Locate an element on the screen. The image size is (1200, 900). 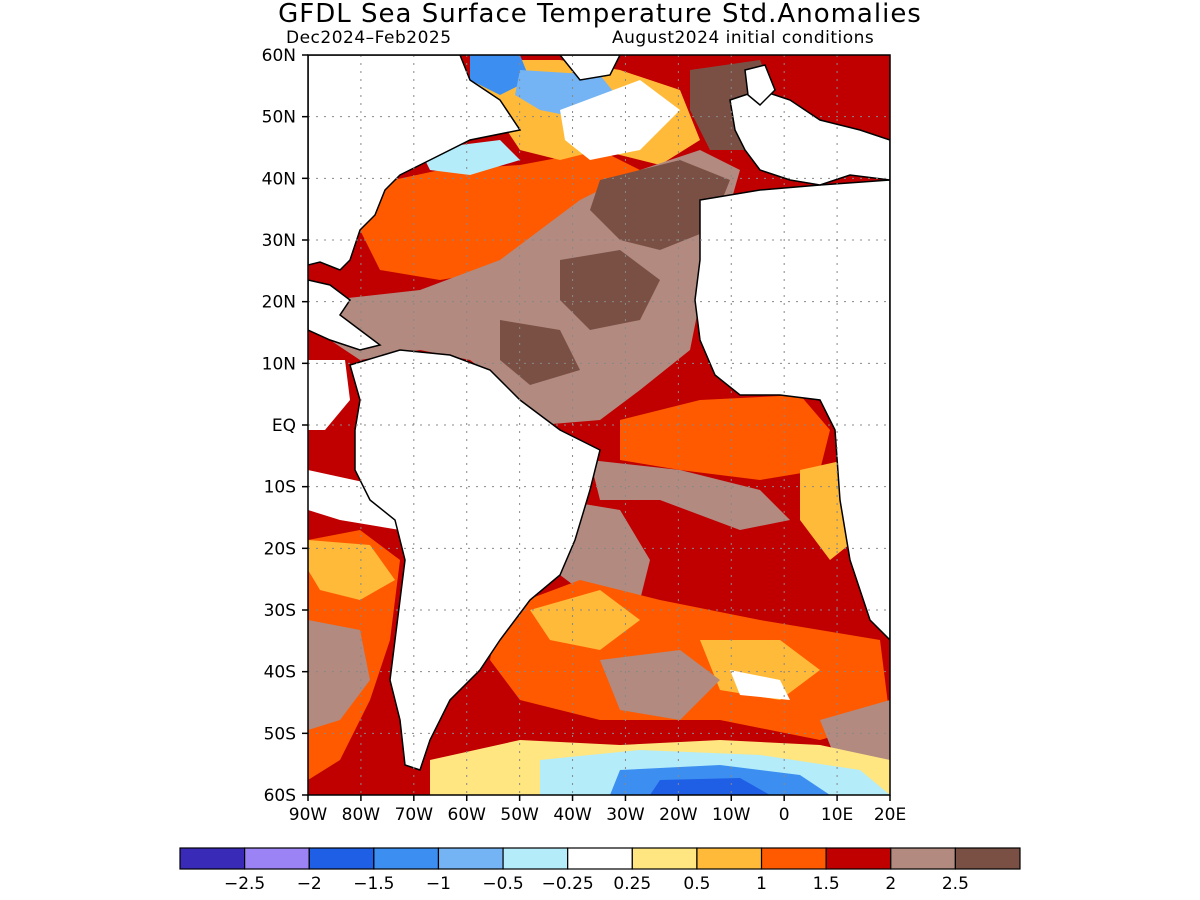
patch-north-atlantic-orange is located at coordinates (500, 215).